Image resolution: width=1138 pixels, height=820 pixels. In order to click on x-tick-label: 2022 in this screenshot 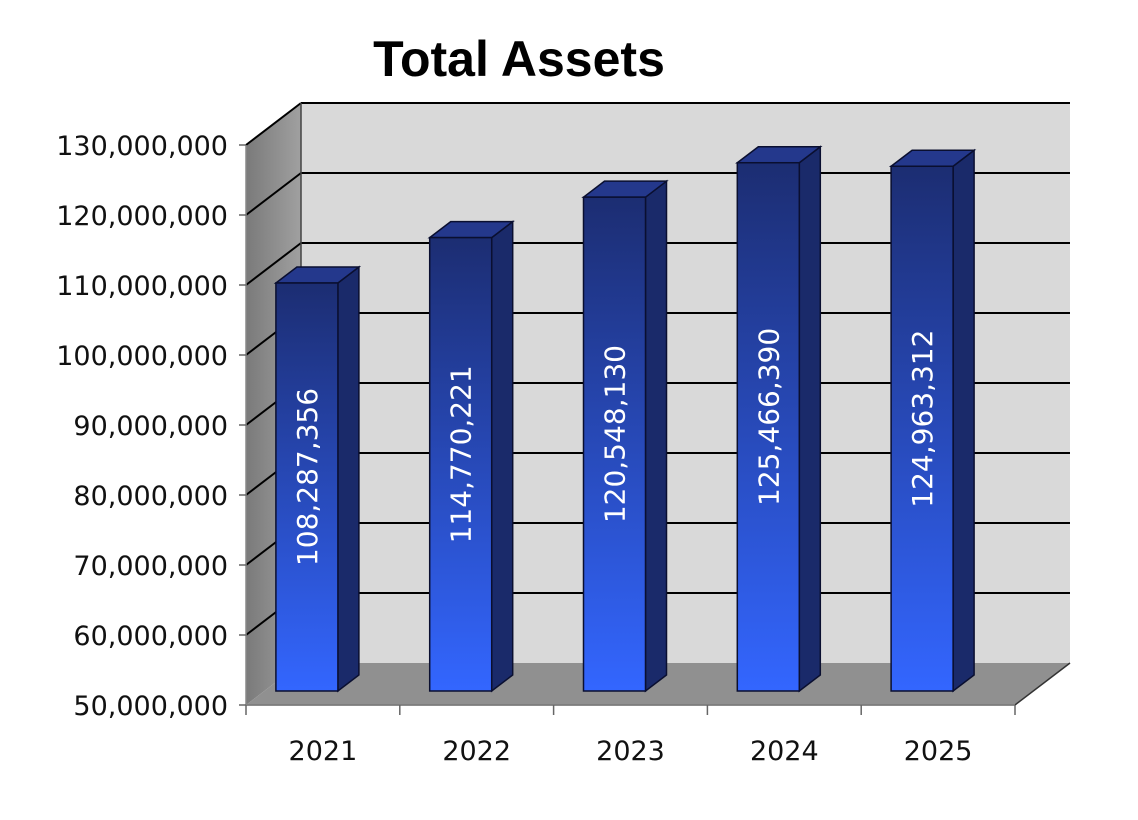, I will do `click(476, 751)`.